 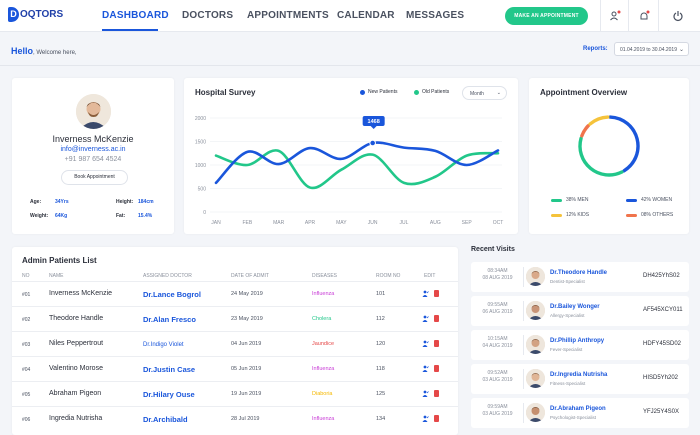 I want to click on visit-time: 09:59AM, so click(x=497, y=407).